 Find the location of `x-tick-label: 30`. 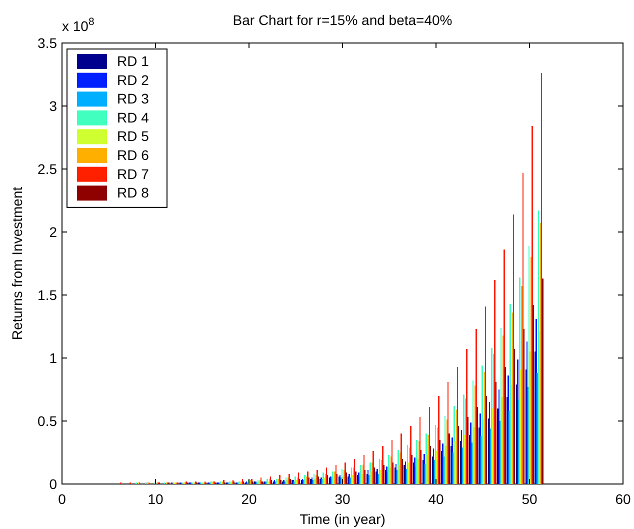

x-tick-label: 30 is located at coordinates (342, 499).